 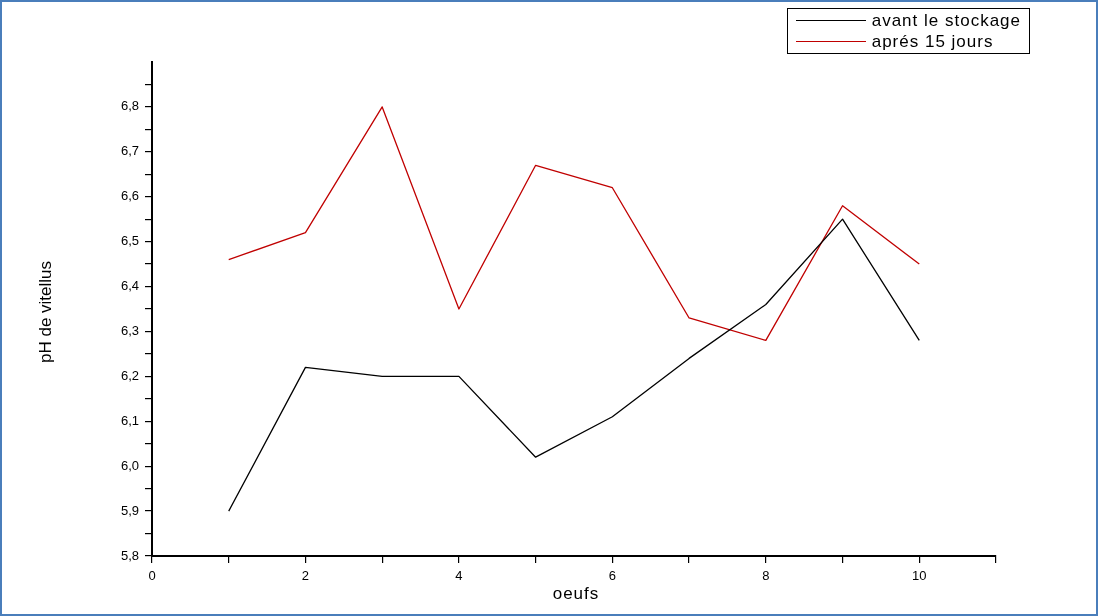 What do you see at coordinates (129, 510) in the screenshot?
I see `y-tick-label: 5,9` at bounding box center [129, 510].